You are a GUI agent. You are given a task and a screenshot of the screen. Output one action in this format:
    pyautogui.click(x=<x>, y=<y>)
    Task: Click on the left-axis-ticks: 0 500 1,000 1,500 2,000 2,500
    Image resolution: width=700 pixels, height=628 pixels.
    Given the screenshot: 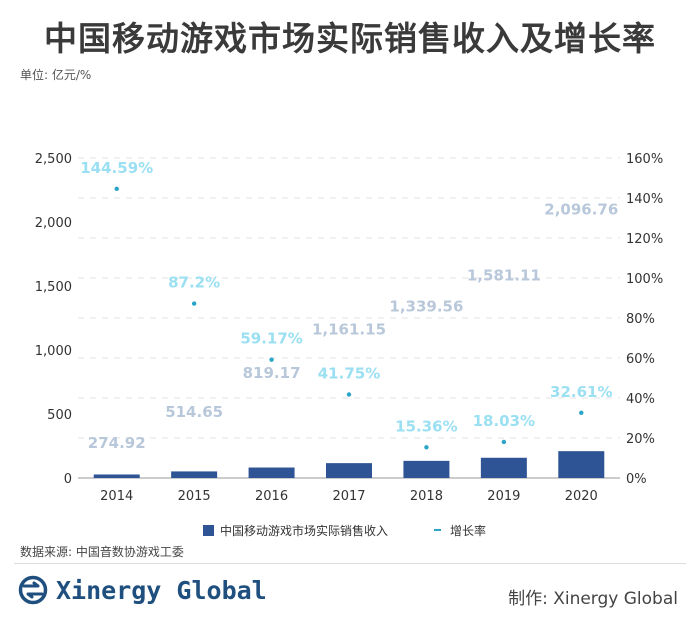 What is the action you would take?
    pyautogui.click(x=53, y=319)
    